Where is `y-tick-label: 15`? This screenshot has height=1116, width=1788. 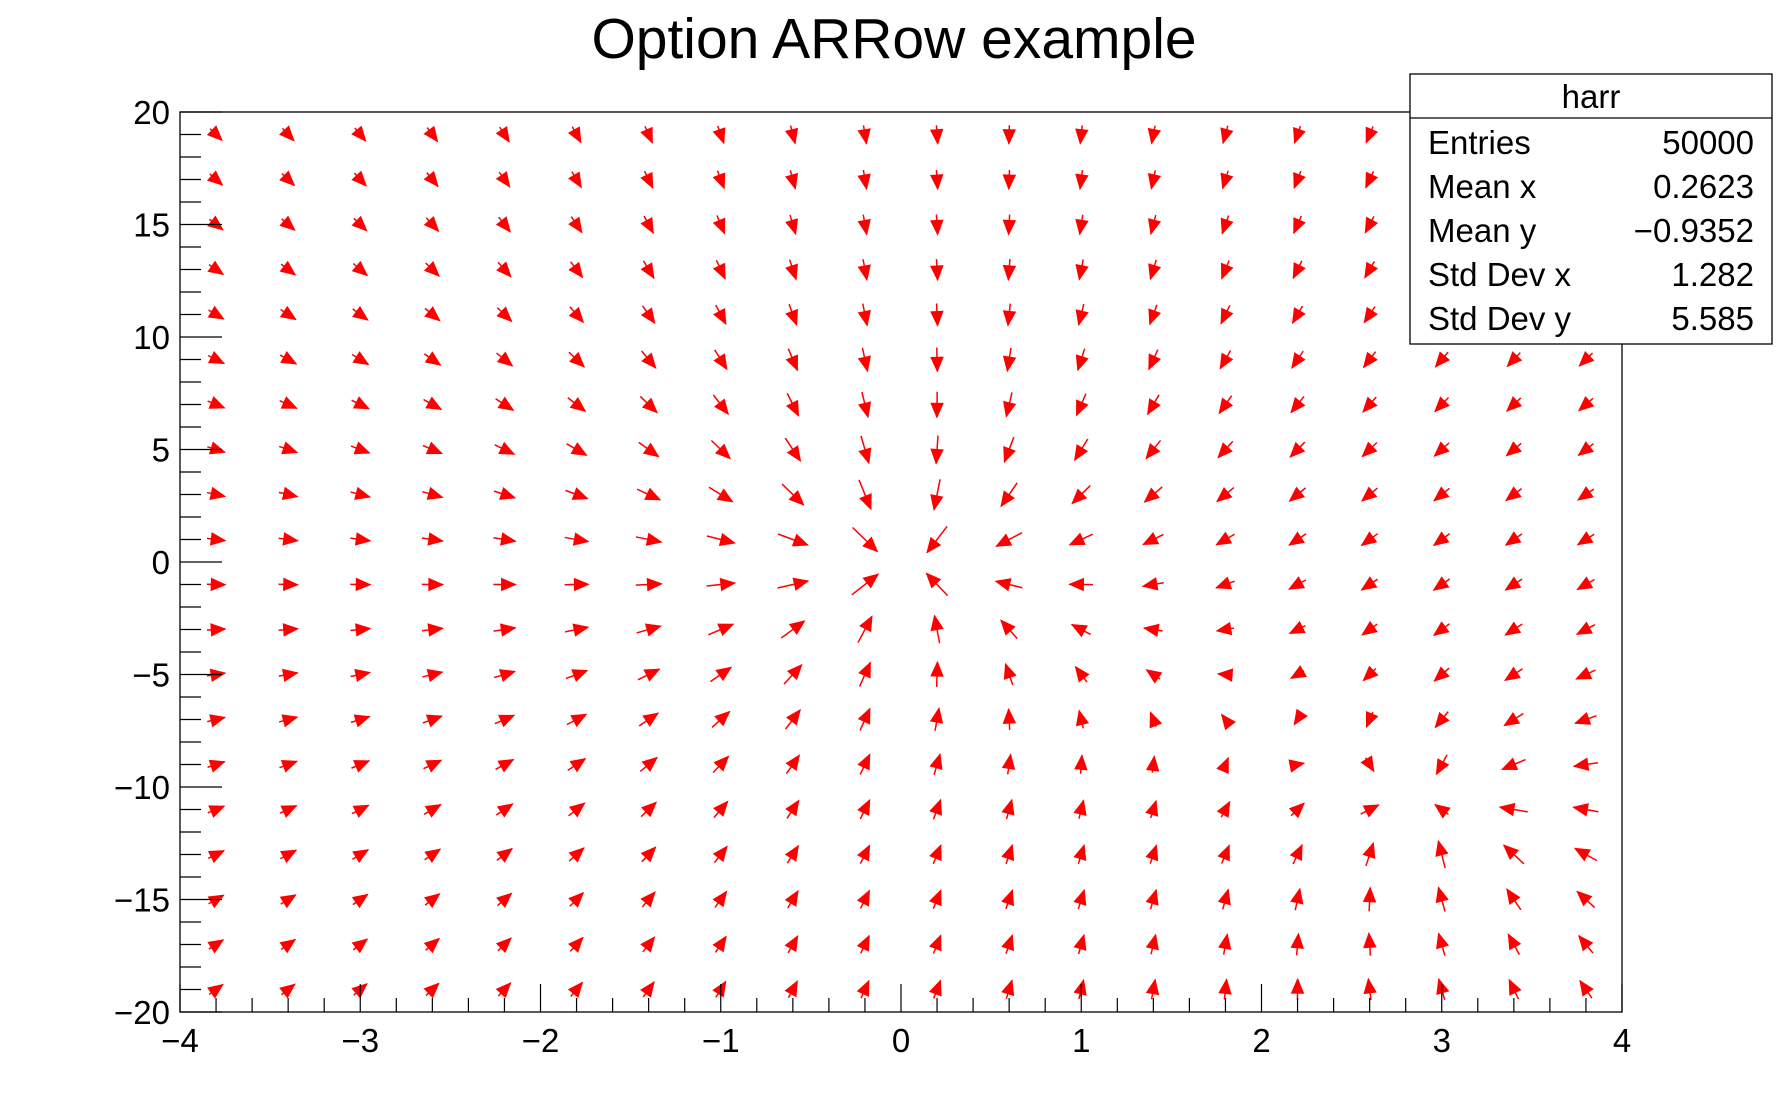
y-tick-label: 15 is located at coordinates (151, 225).